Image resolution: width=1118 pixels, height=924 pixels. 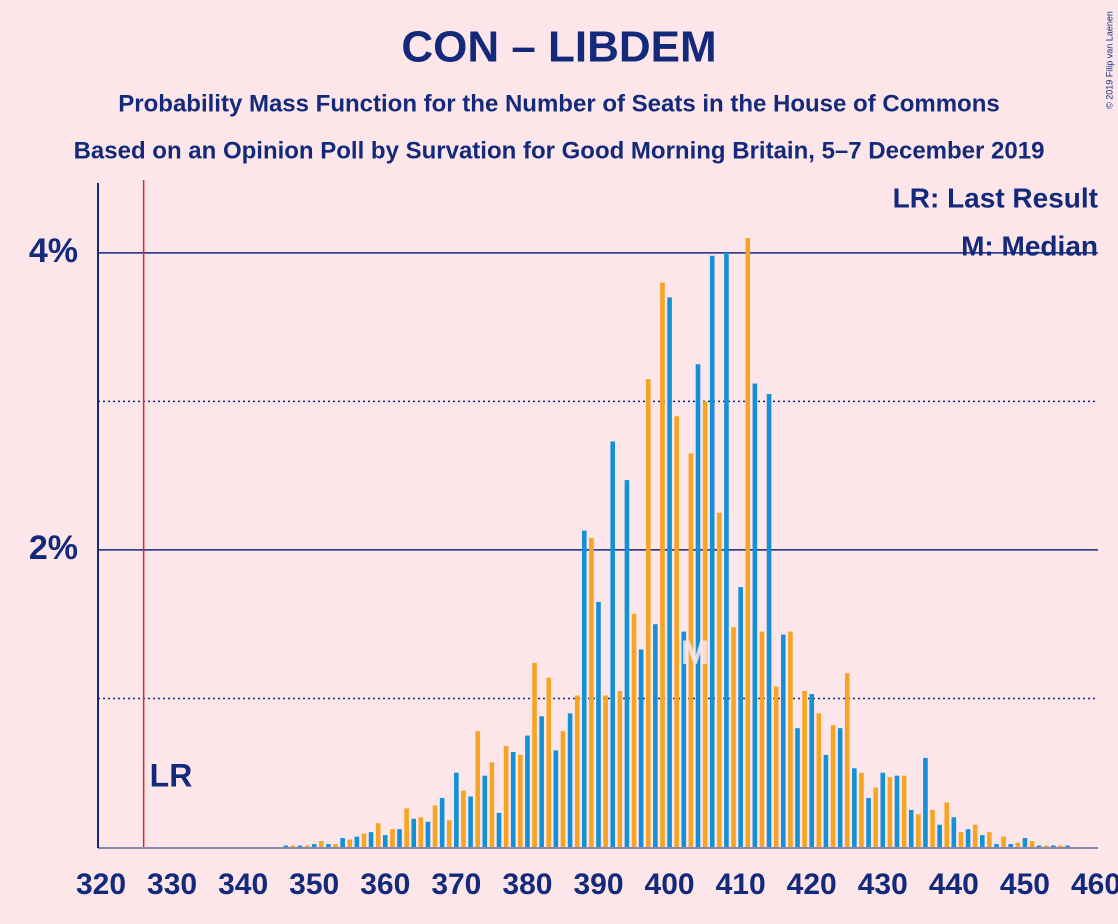 I want to click on x-tick-label: 460, so click(x=1094, y=884).